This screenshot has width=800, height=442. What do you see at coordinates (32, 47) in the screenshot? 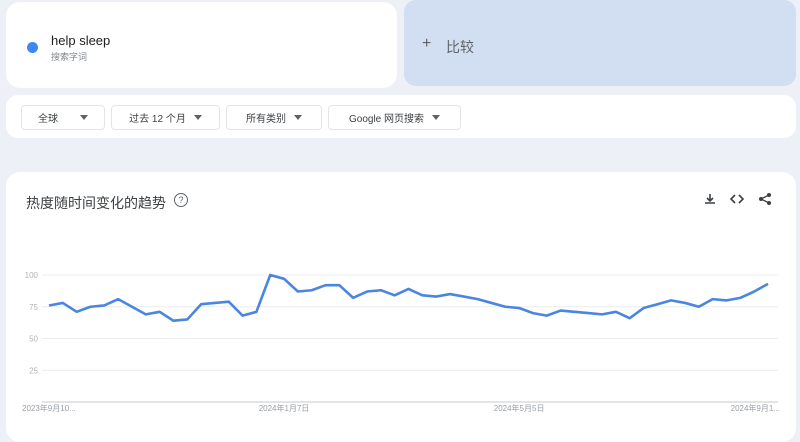
I see `series-color-dot` at bounding box center [32, 47].